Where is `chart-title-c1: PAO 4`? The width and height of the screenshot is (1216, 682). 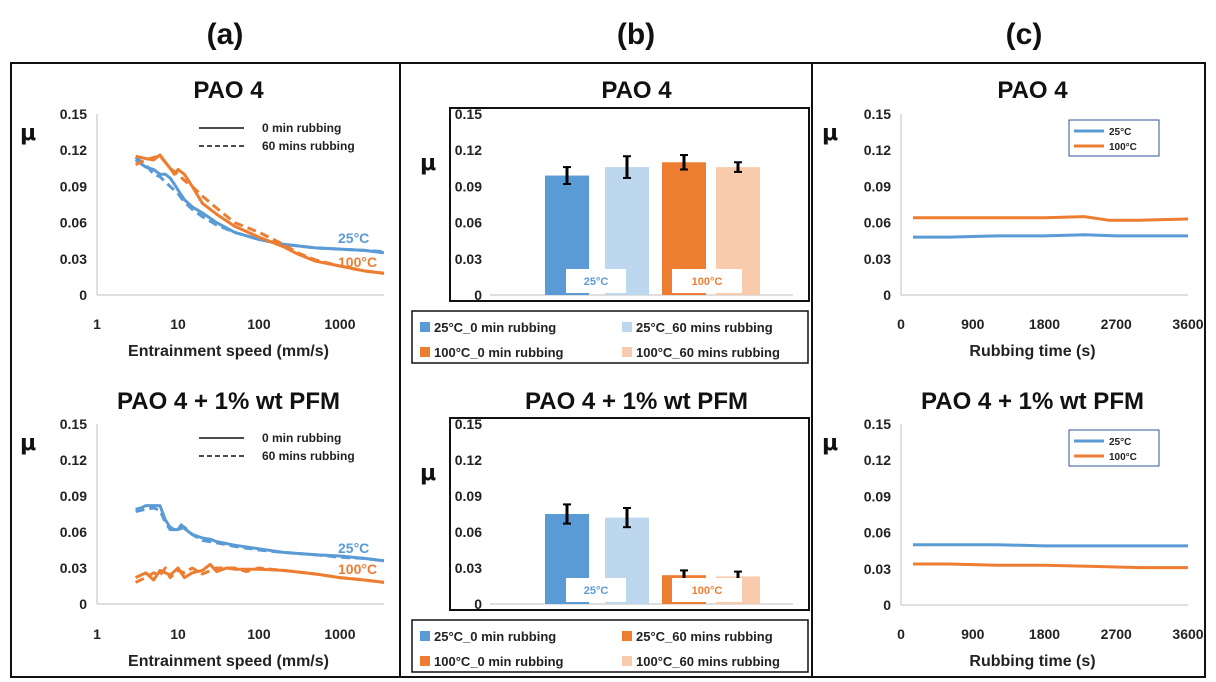 chart-title-c1: PAO 4 is located at coordinates (1032, 90).